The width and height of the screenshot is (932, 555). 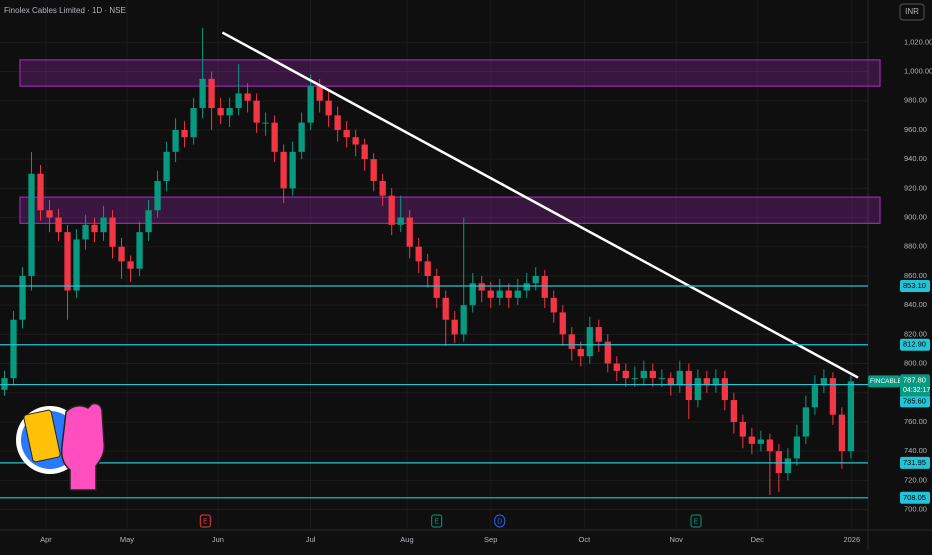 What do you see at coordinates (406, 539) in the screenshot?
I see `x-tick-label: Aug` at bounding box center [406, 539].